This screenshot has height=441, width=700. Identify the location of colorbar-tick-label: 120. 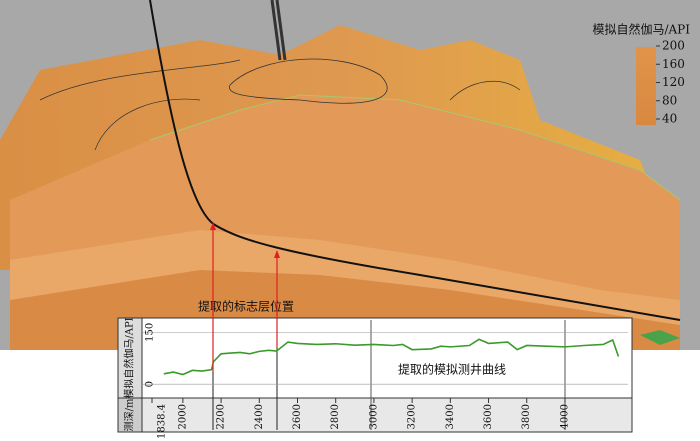
(673, 82).